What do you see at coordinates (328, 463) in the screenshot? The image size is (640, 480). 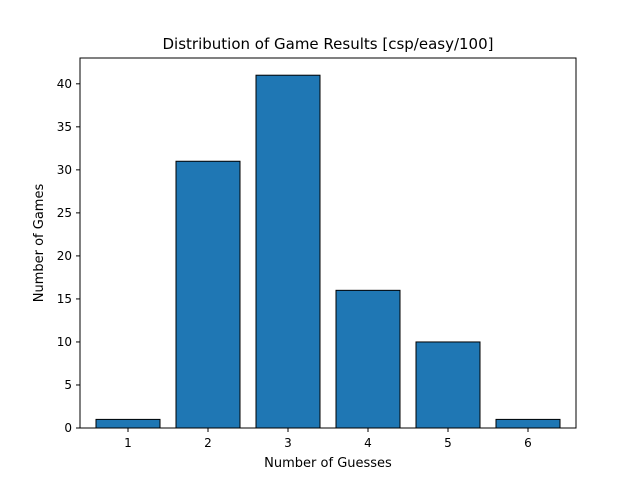 I see `x-axis-label: Number of Guesses` at bounding box center [328, 463].